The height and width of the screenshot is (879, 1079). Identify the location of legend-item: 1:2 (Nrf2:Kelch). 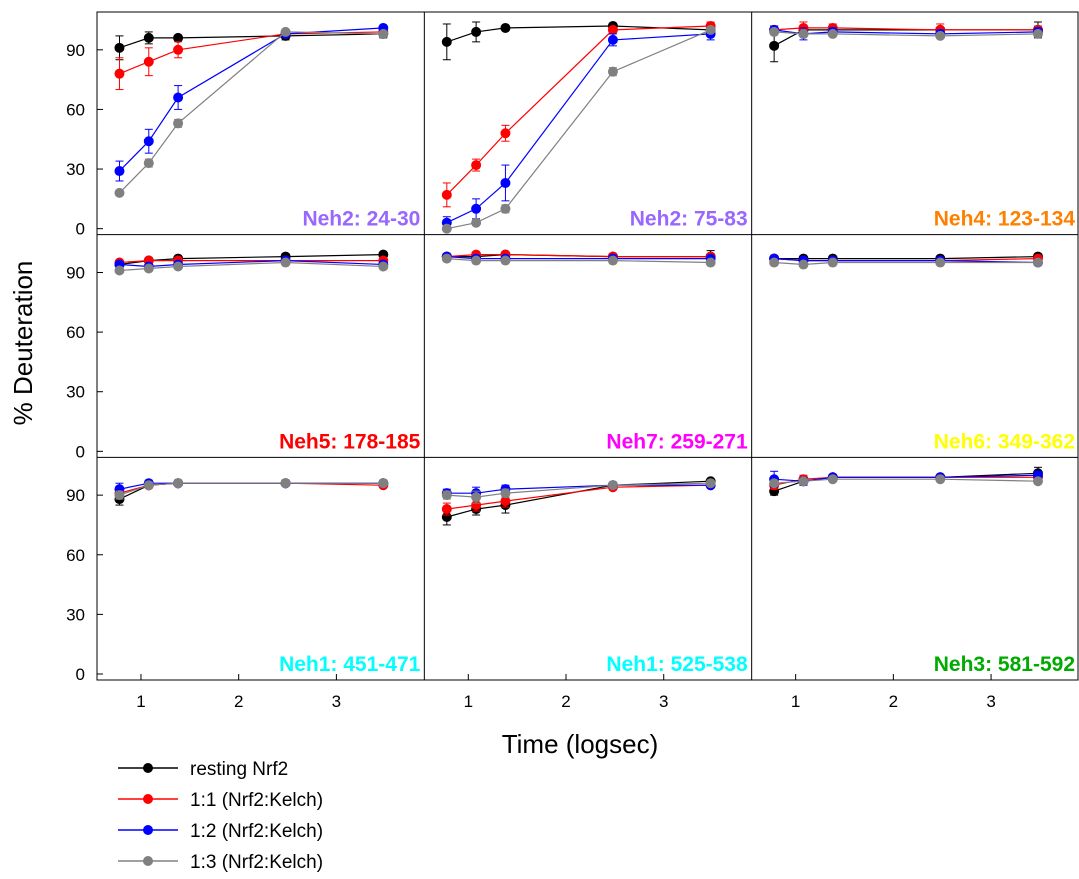
(220, 831).